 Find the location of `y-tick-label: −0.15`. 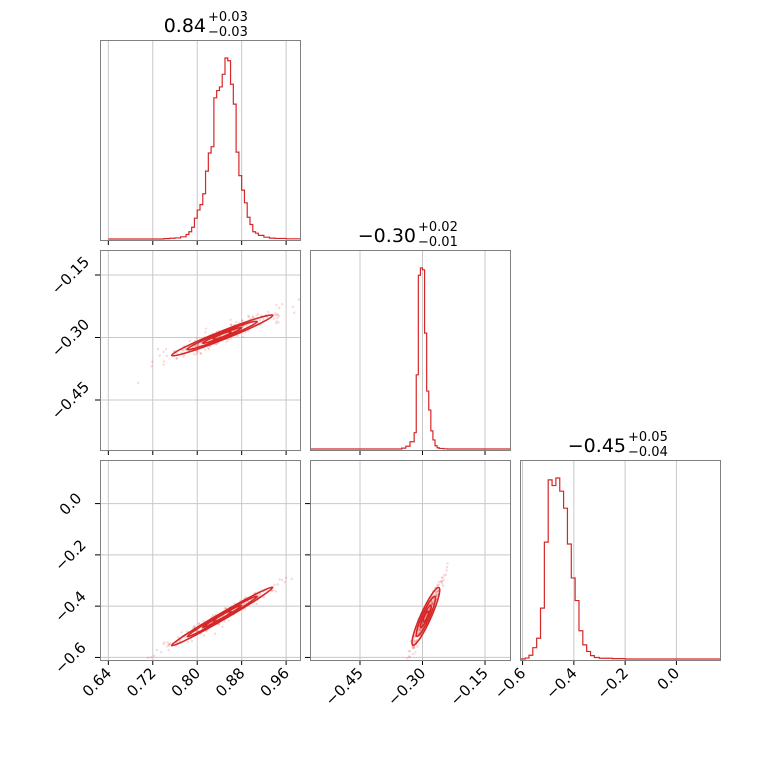

y-tick-label: −0.15 is located at coordinates (70, 275).